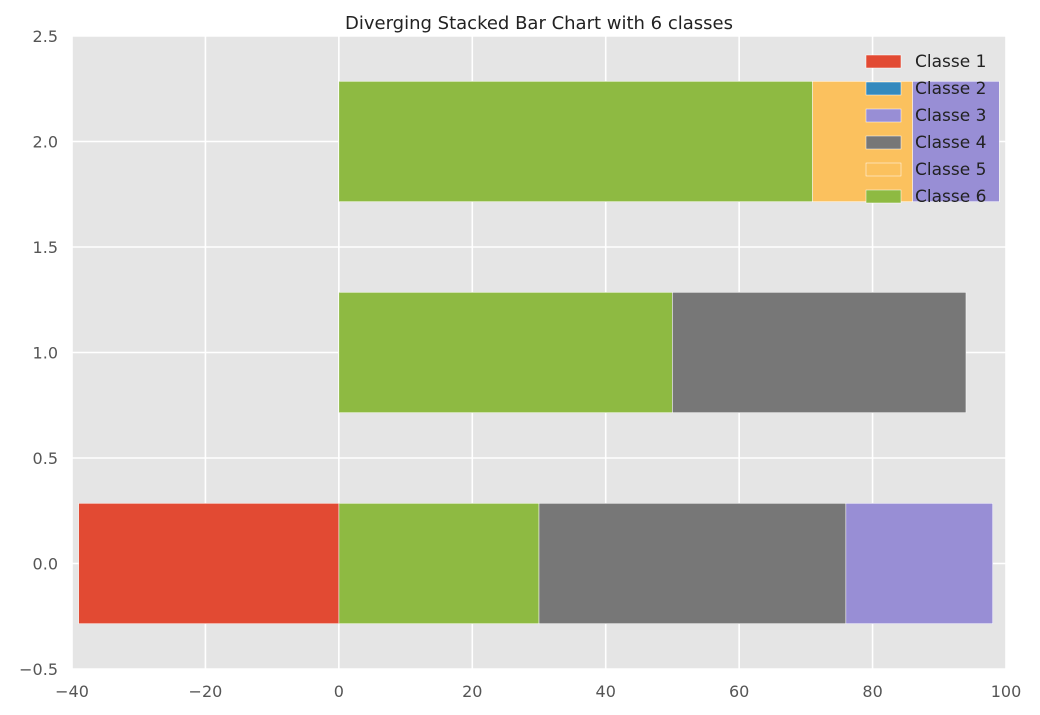 The width and height of the screenshot is (1040, 715). I want to click on legend-item: Classe 2, so click(925, 89).